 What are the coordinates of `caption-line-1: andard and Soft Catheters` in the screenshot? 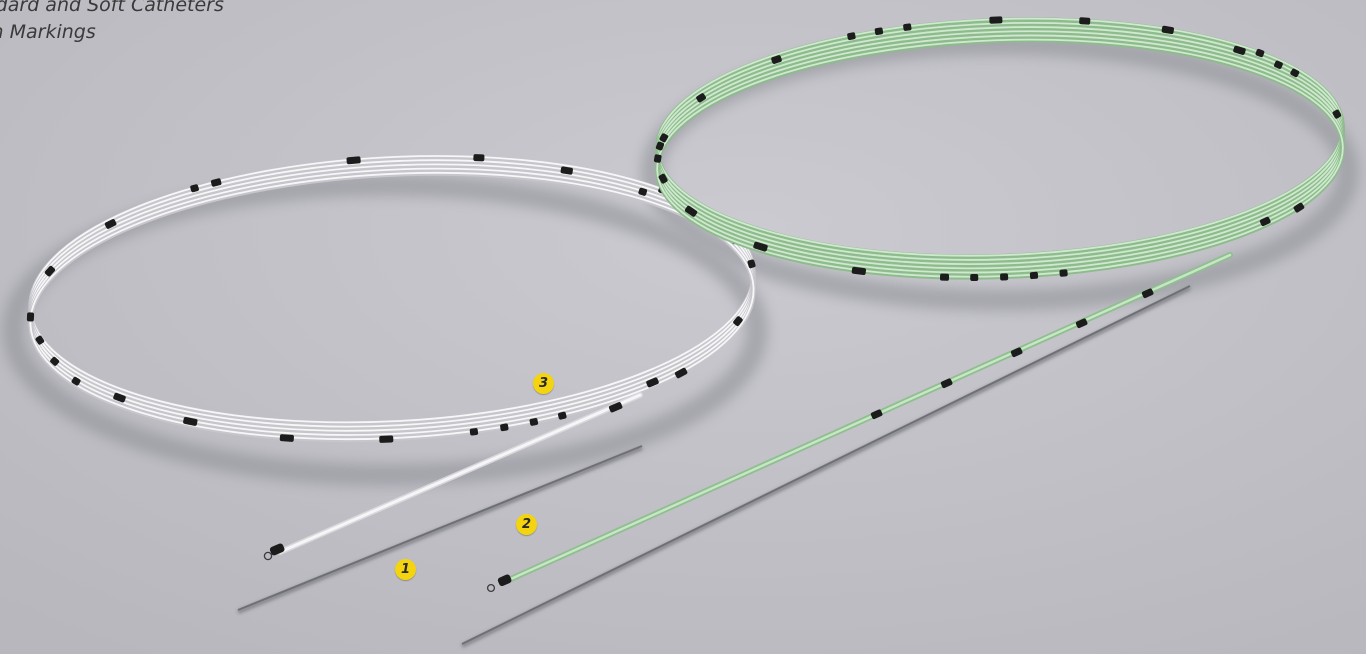 It's located at (112, 8).